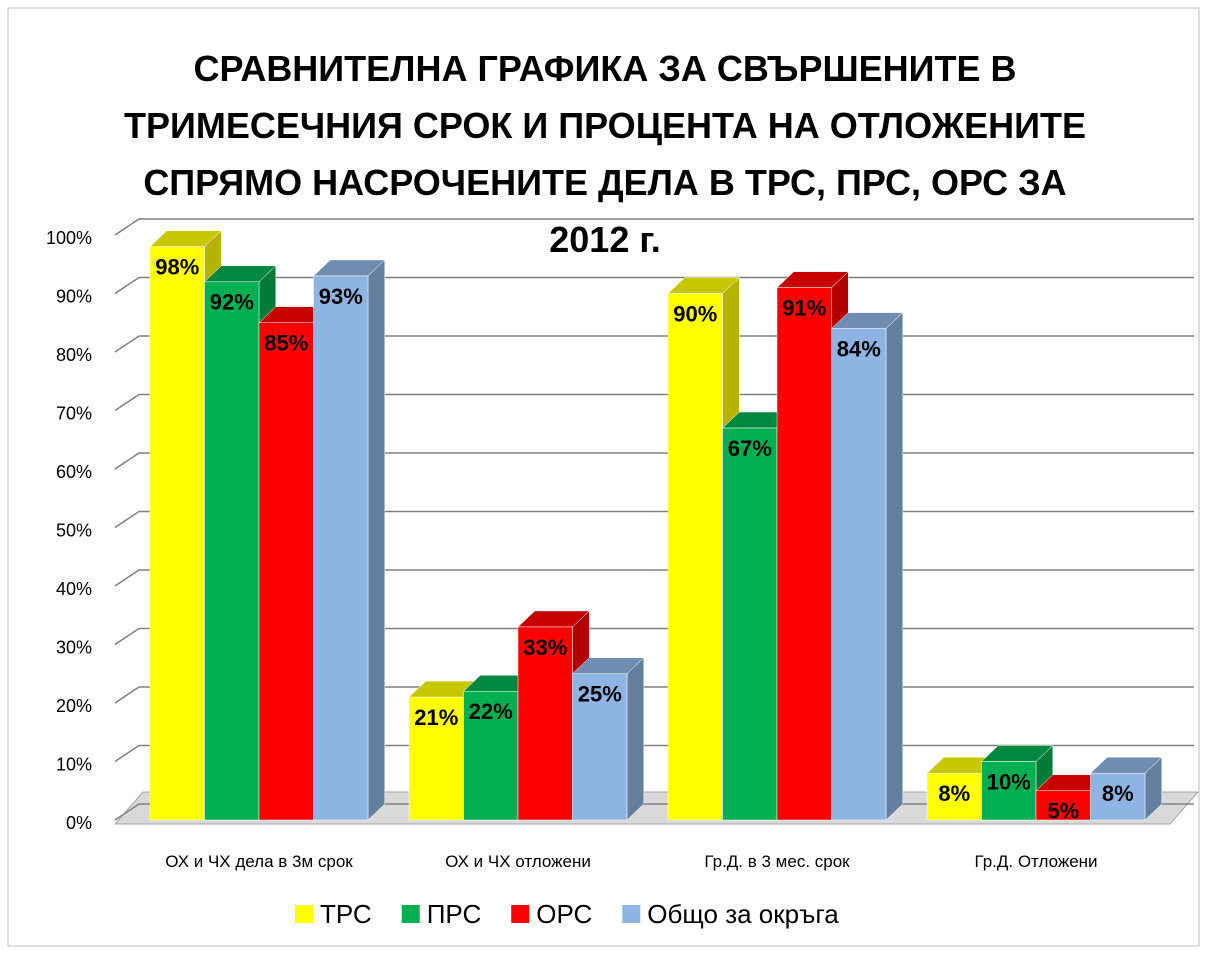  I want to click on x-tick-label: Гр.Д. Отложени, so click(1036, 861).